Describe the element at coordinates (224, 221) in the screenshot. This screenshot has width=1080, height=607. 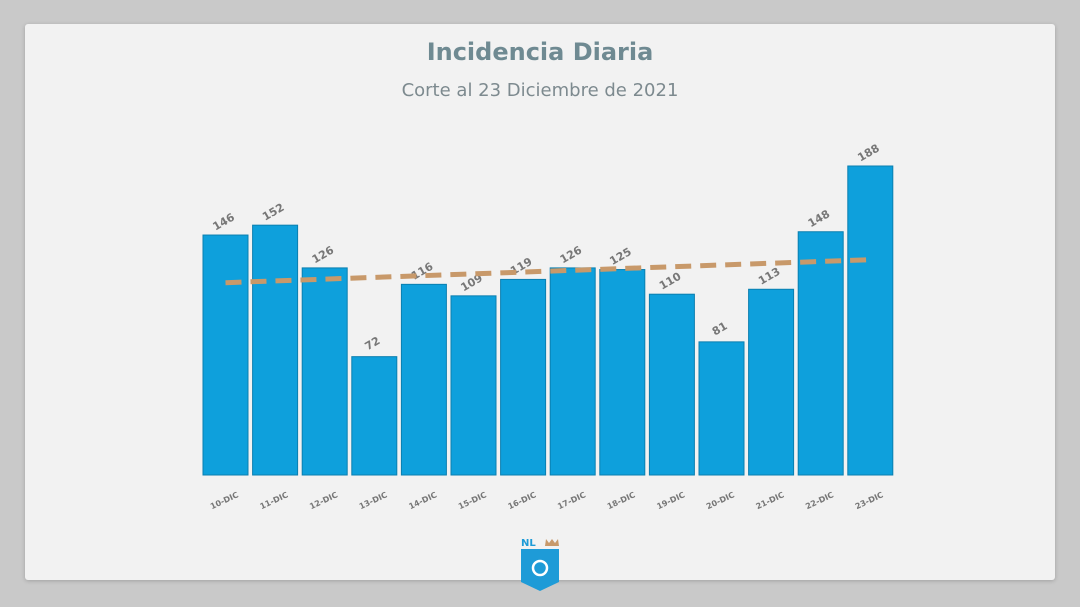
I see `data-label: 146` at that location.